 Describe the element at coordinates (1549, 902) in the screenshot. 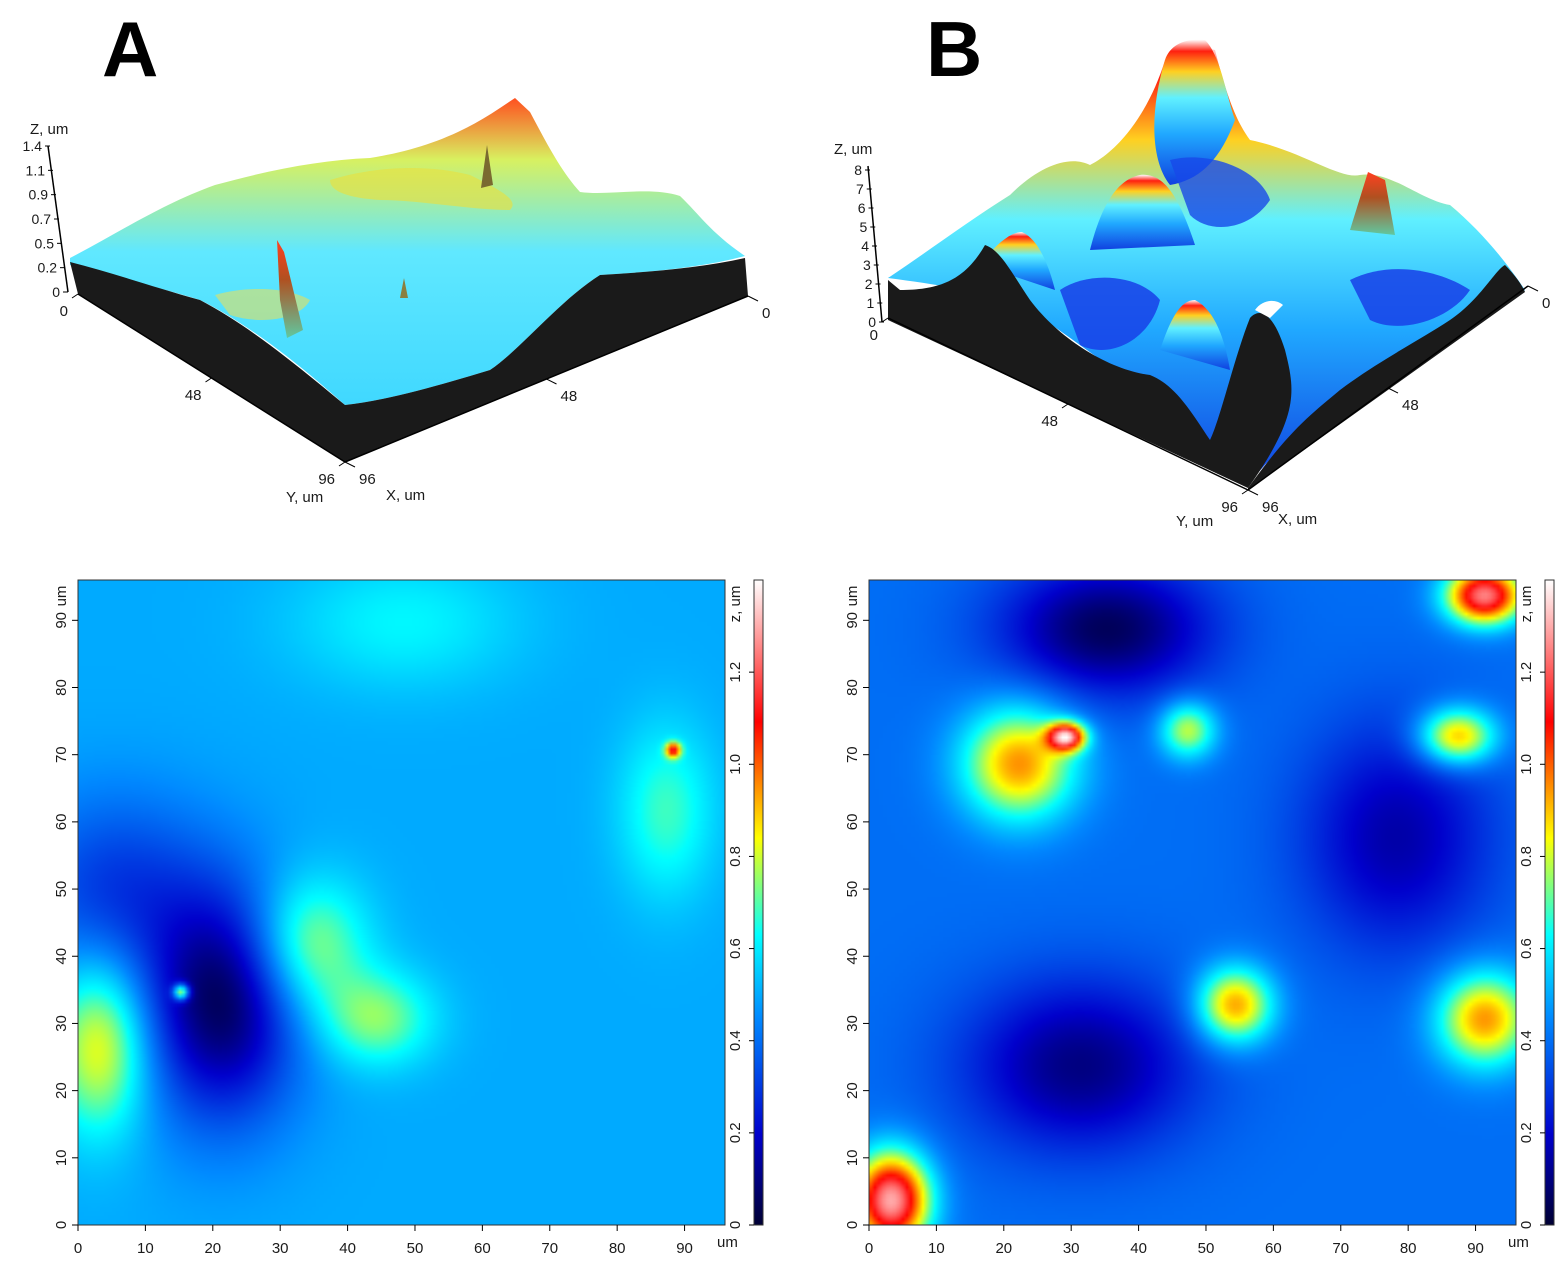

I see `panel-b-colorbar` at that location.